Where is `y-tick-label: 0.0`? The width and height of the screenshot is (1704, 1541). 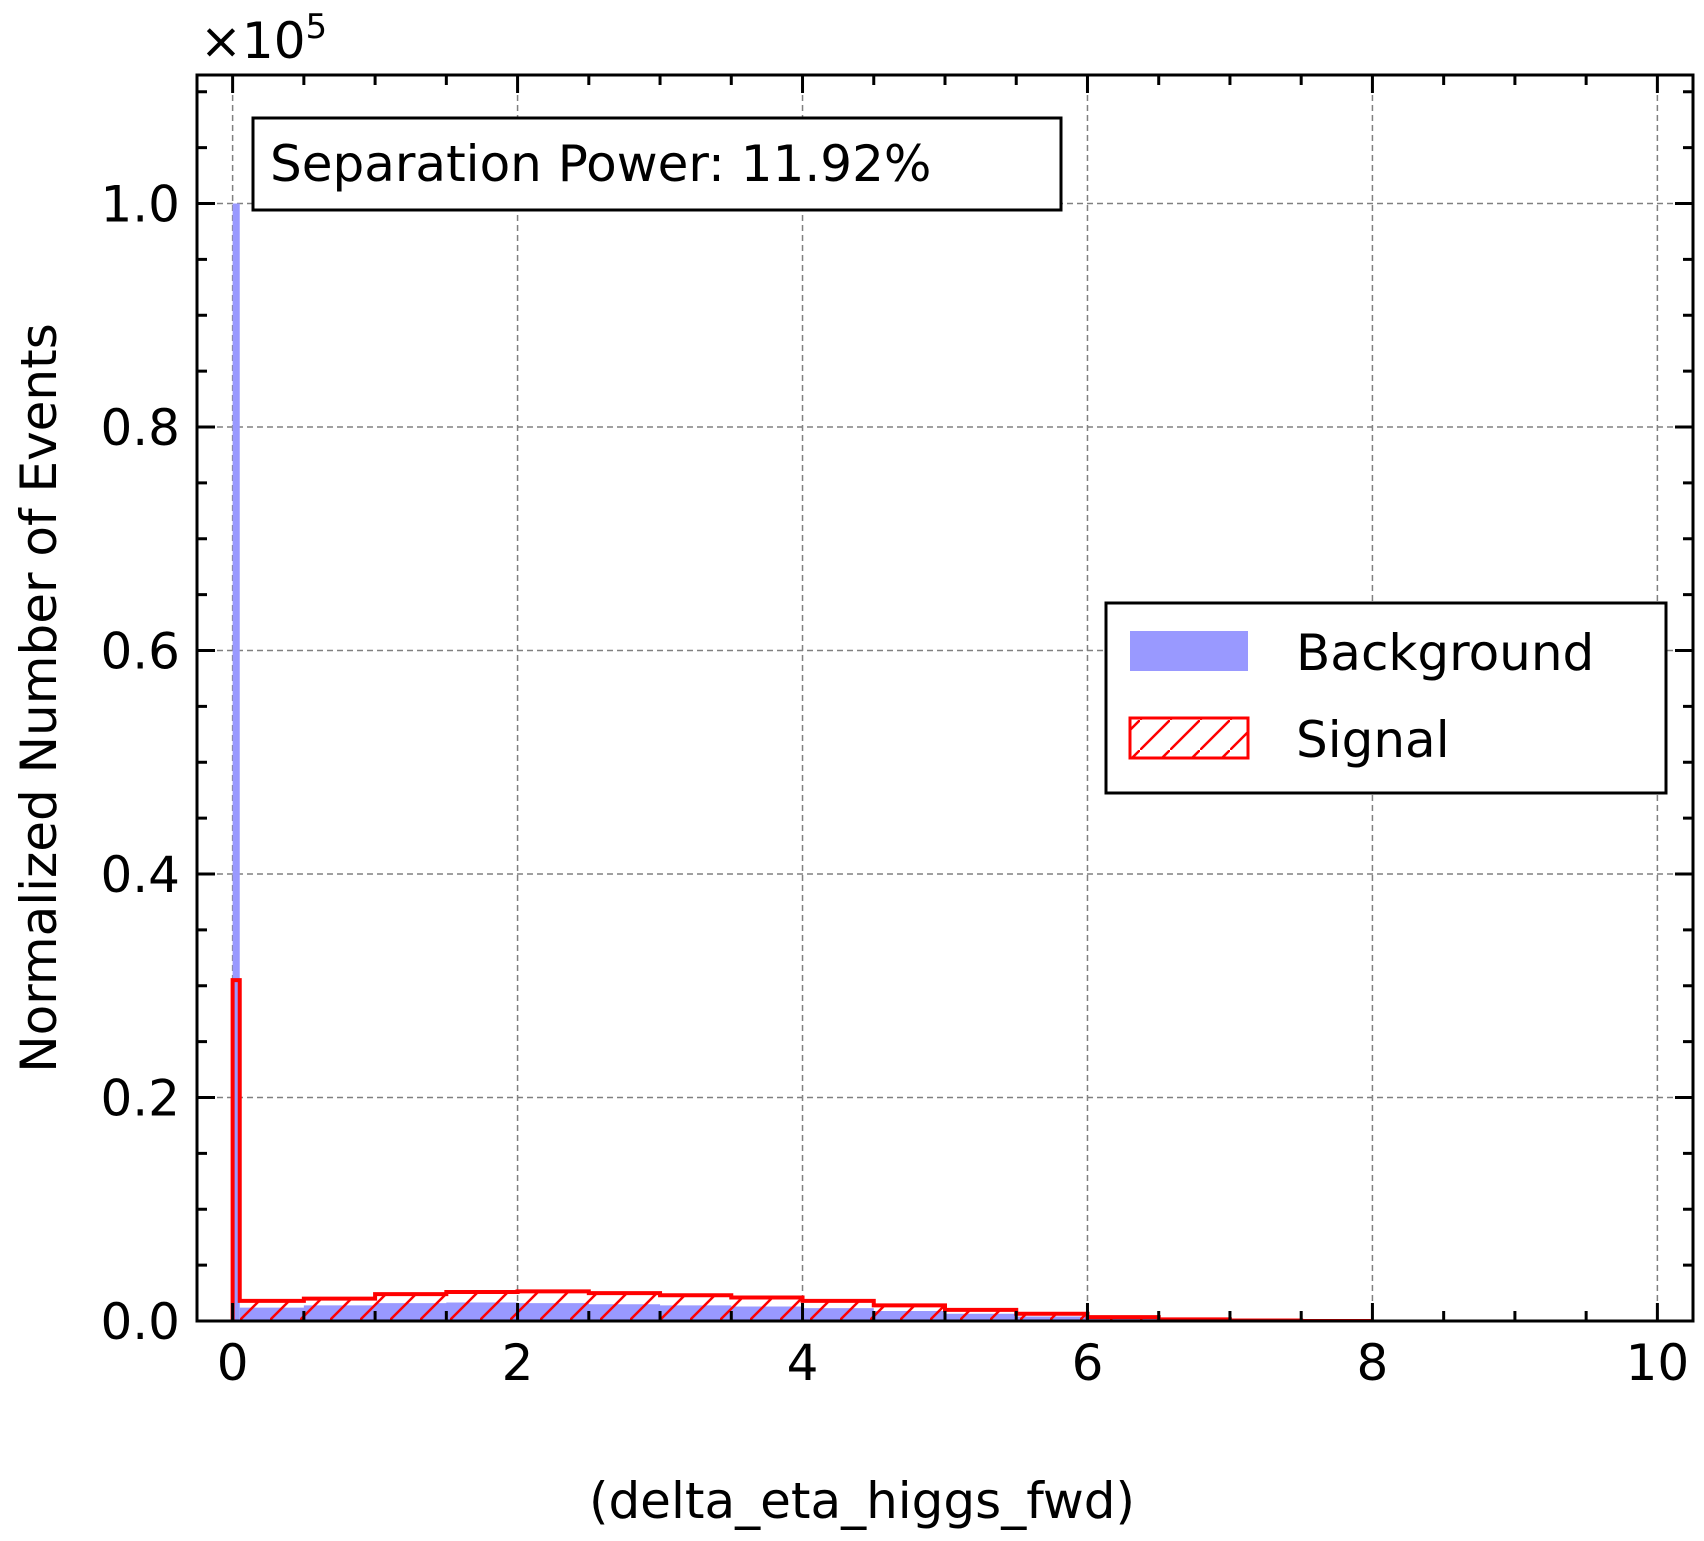 y-tick-label: 0.0 is located at coordinates (140, 1322).